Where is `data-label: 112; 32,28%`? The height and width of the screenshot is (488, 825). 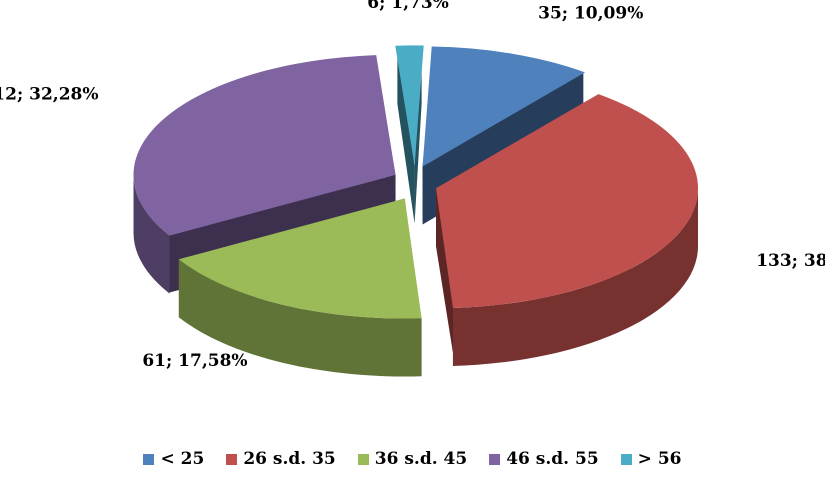
data-label: 112; 32,28% is located at coordinates (49, 94).